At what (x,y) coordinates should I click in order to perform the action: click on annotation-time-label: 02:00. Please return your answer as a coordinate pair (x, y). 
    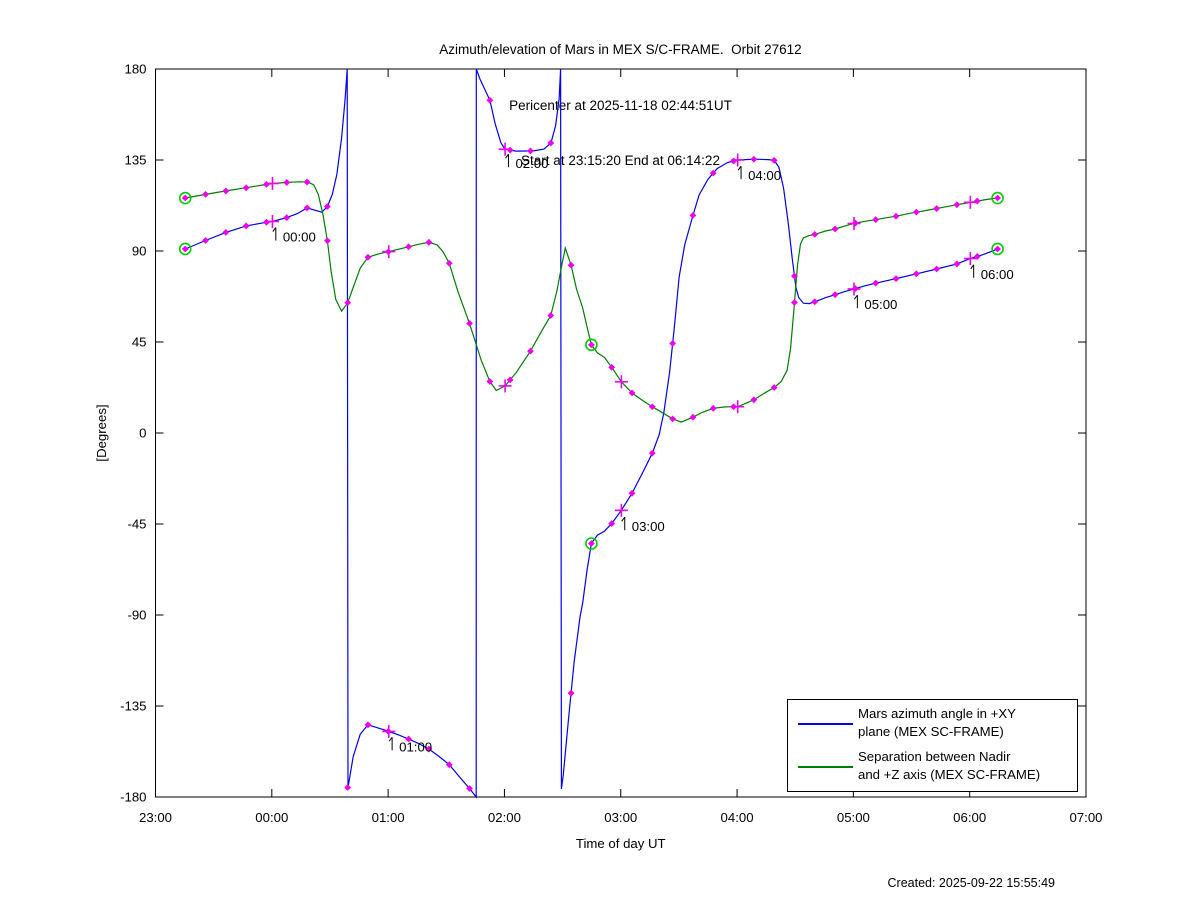
    Looking at the image, I should click on (531, 163).